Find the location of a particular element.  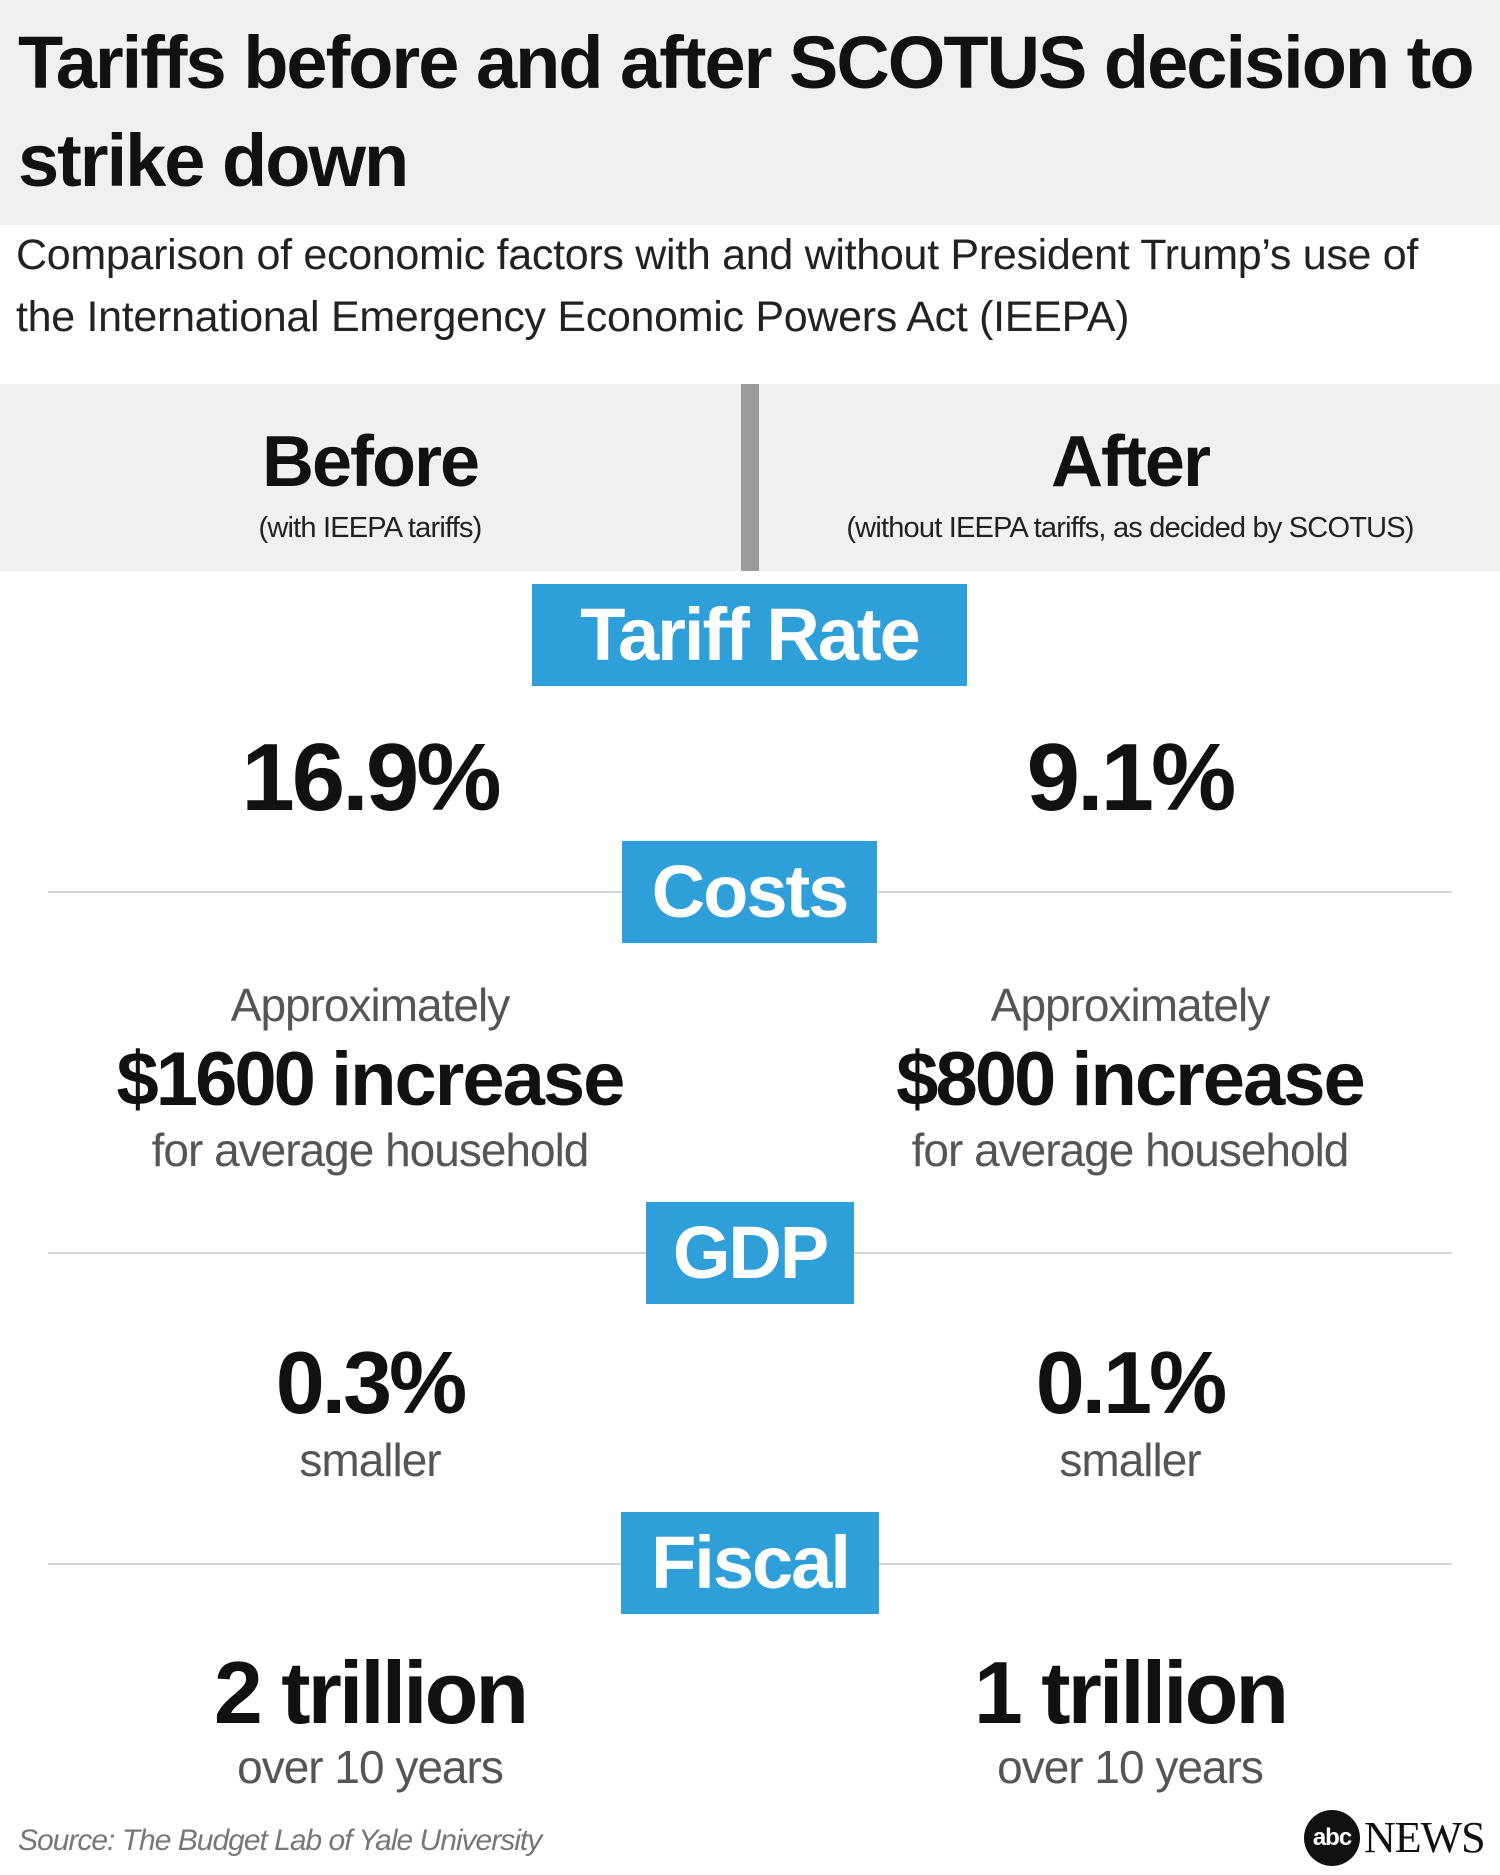

costs-before-prefix: Approximately is located at coordinates (370, 1005).